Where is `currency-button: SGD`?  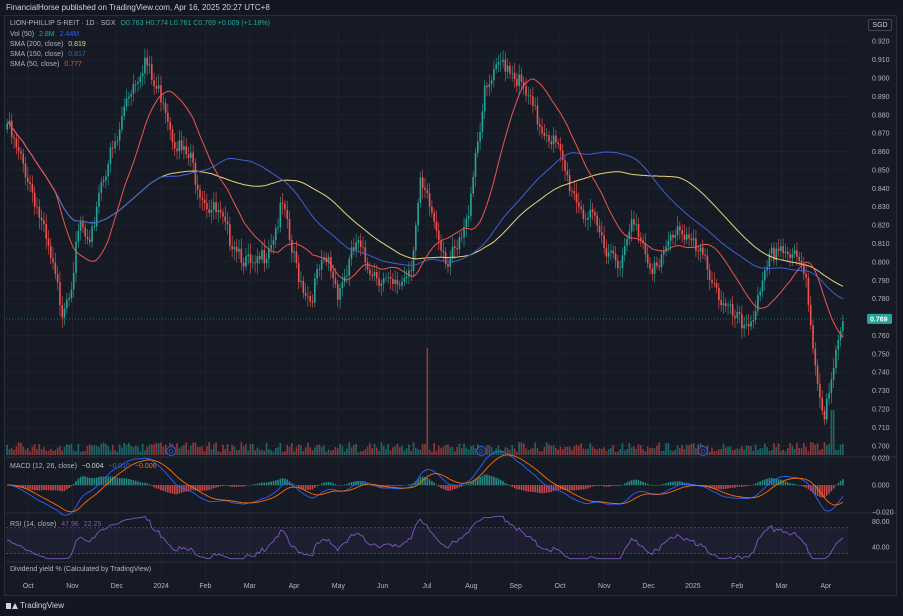 currency-button: SGD is located at coordinates (880, 25).